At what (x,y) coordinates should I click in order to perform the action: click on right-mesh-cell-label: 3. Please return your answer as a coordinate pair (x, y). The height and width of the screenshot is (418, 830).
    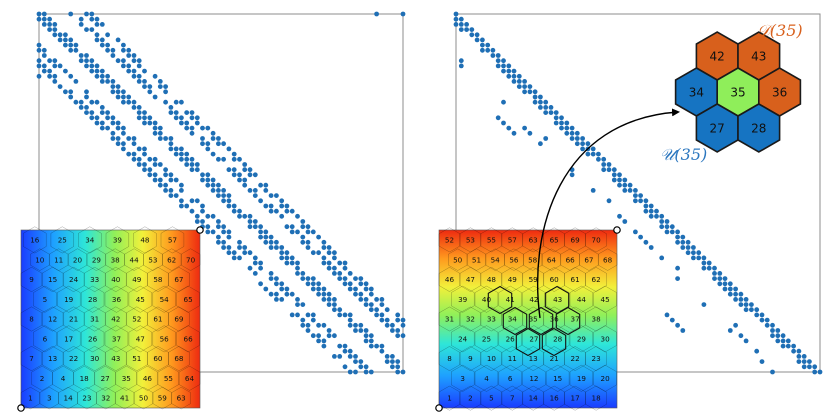
    Looking at the image, I should click on (462, 378).